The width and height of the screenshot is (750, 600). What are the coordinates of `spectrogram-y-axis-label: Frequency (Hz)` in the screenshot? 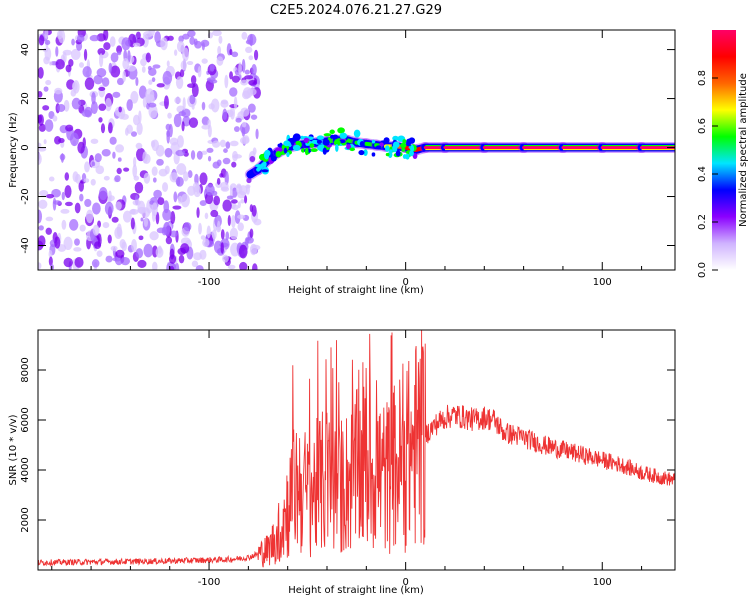 It's located at (13, 150).